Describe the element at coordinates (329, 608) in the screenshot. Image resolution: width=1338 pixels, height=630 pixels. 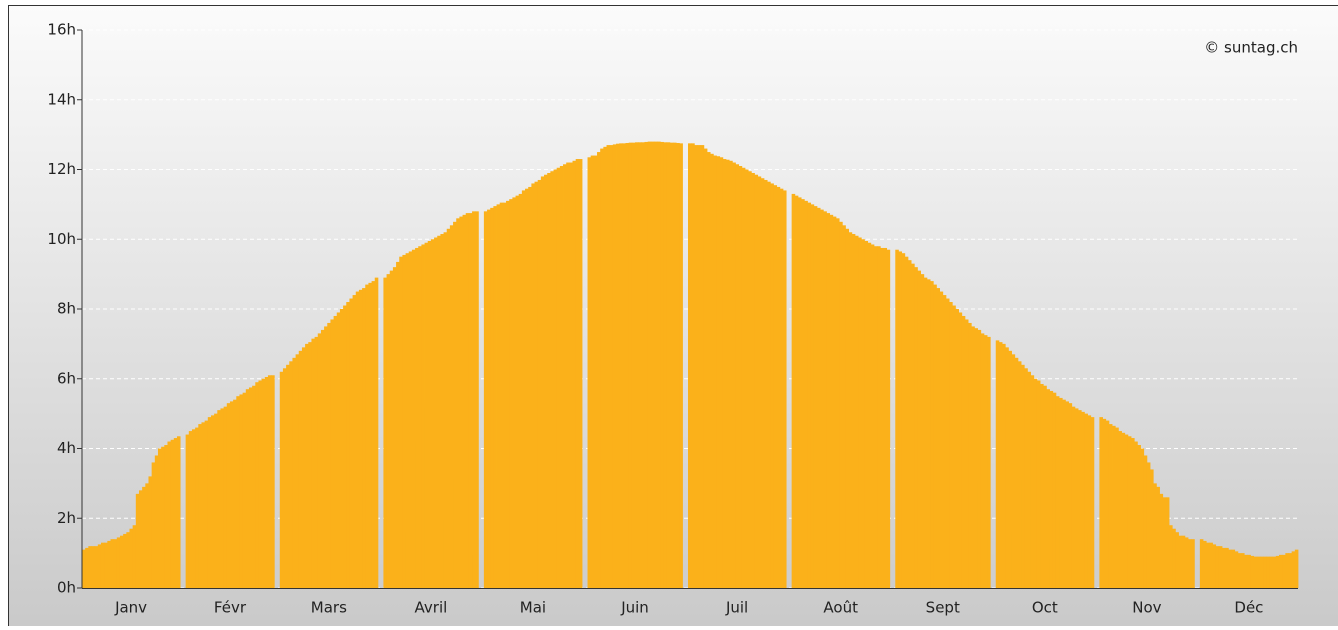
I see `x-tick-label: Mars` at that location.